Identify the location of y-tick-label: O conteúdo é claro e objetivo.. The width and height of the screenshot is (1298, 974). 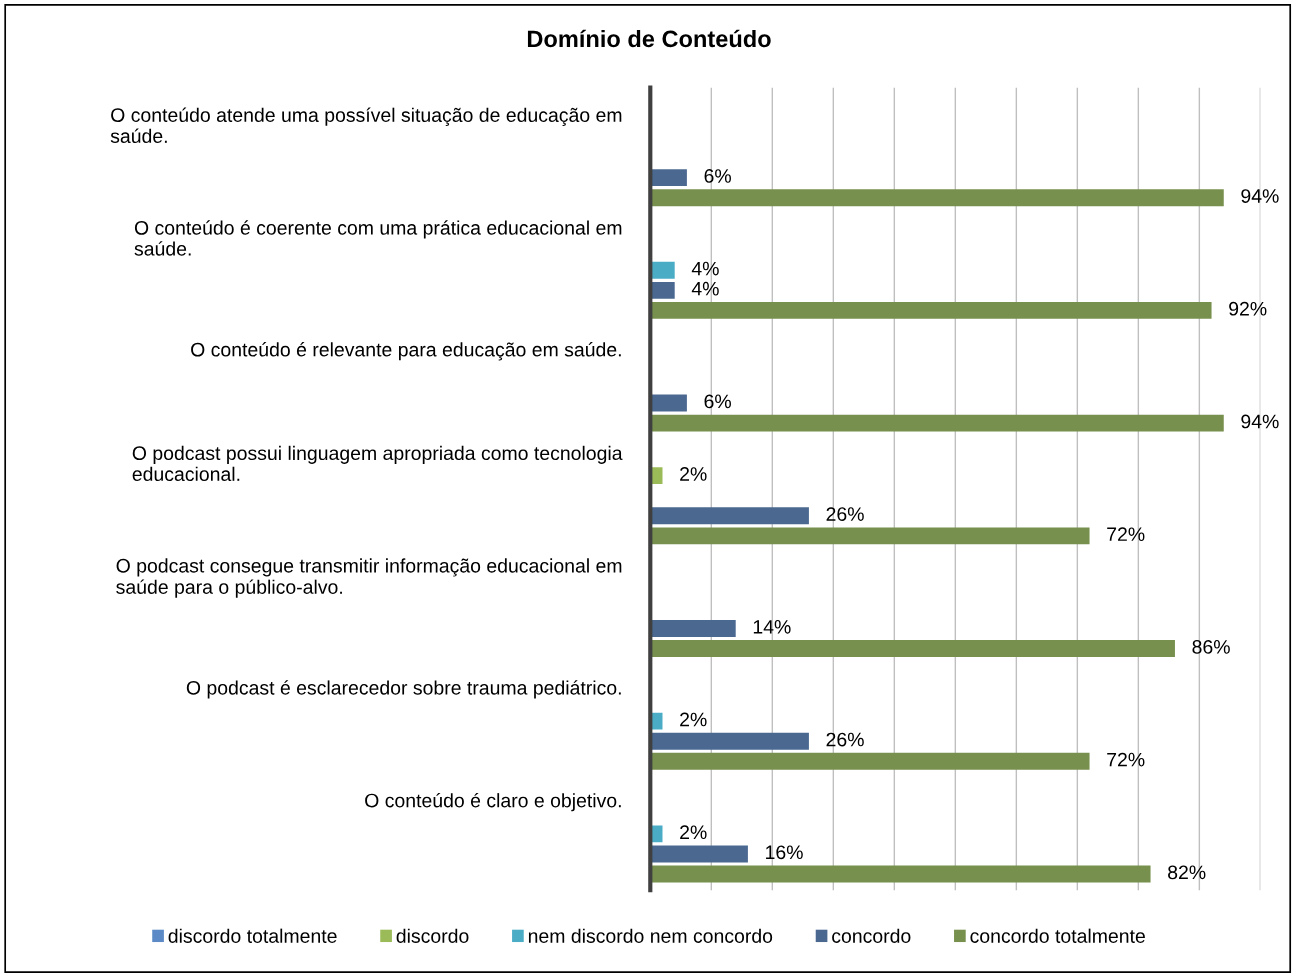
(493, 802).